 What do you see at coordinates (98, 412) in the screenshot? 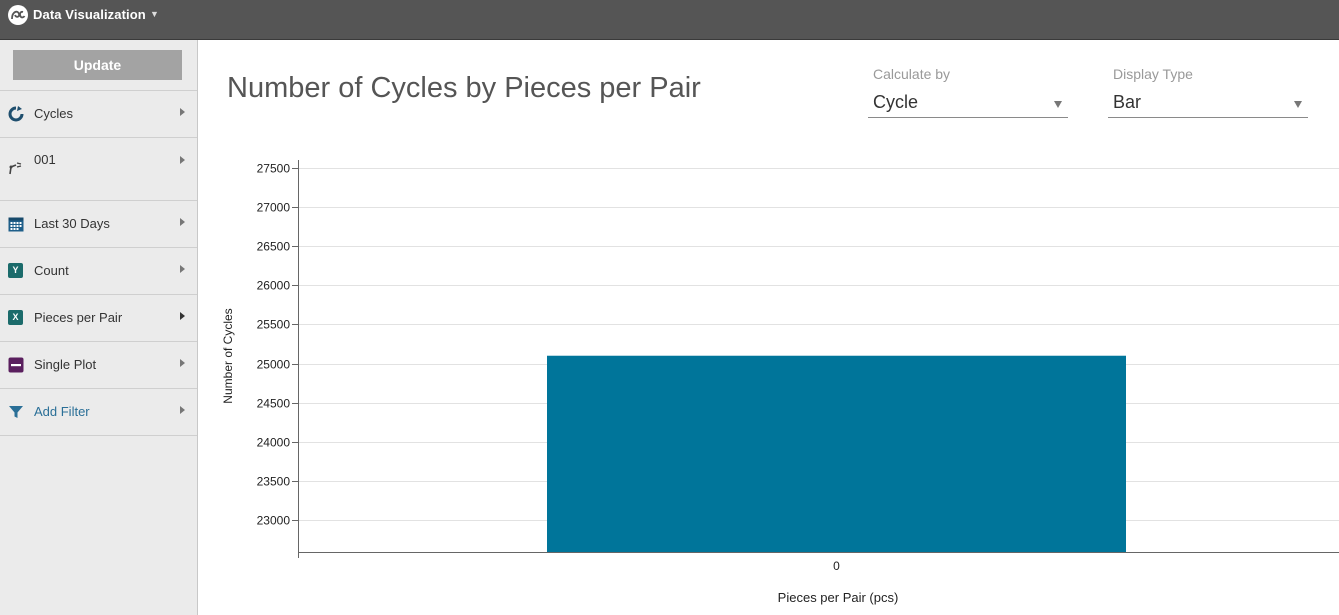
I see `sidebar-item-add-filter: Add Filter` at bounding box center [98, 412].